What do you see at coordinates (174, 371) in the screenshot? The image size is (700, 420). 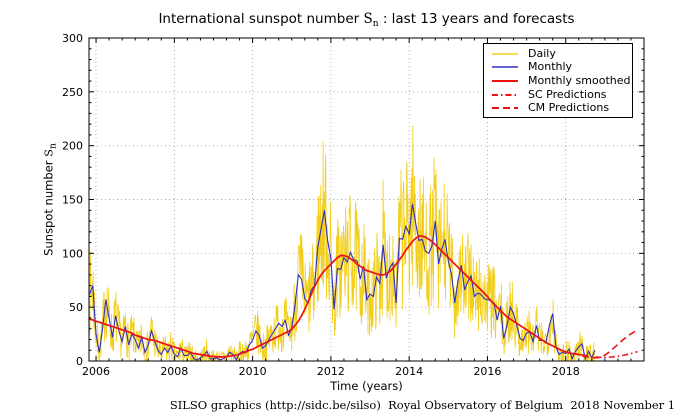 I see `x-tick-label: 2008` at bounding box center [174, 371].